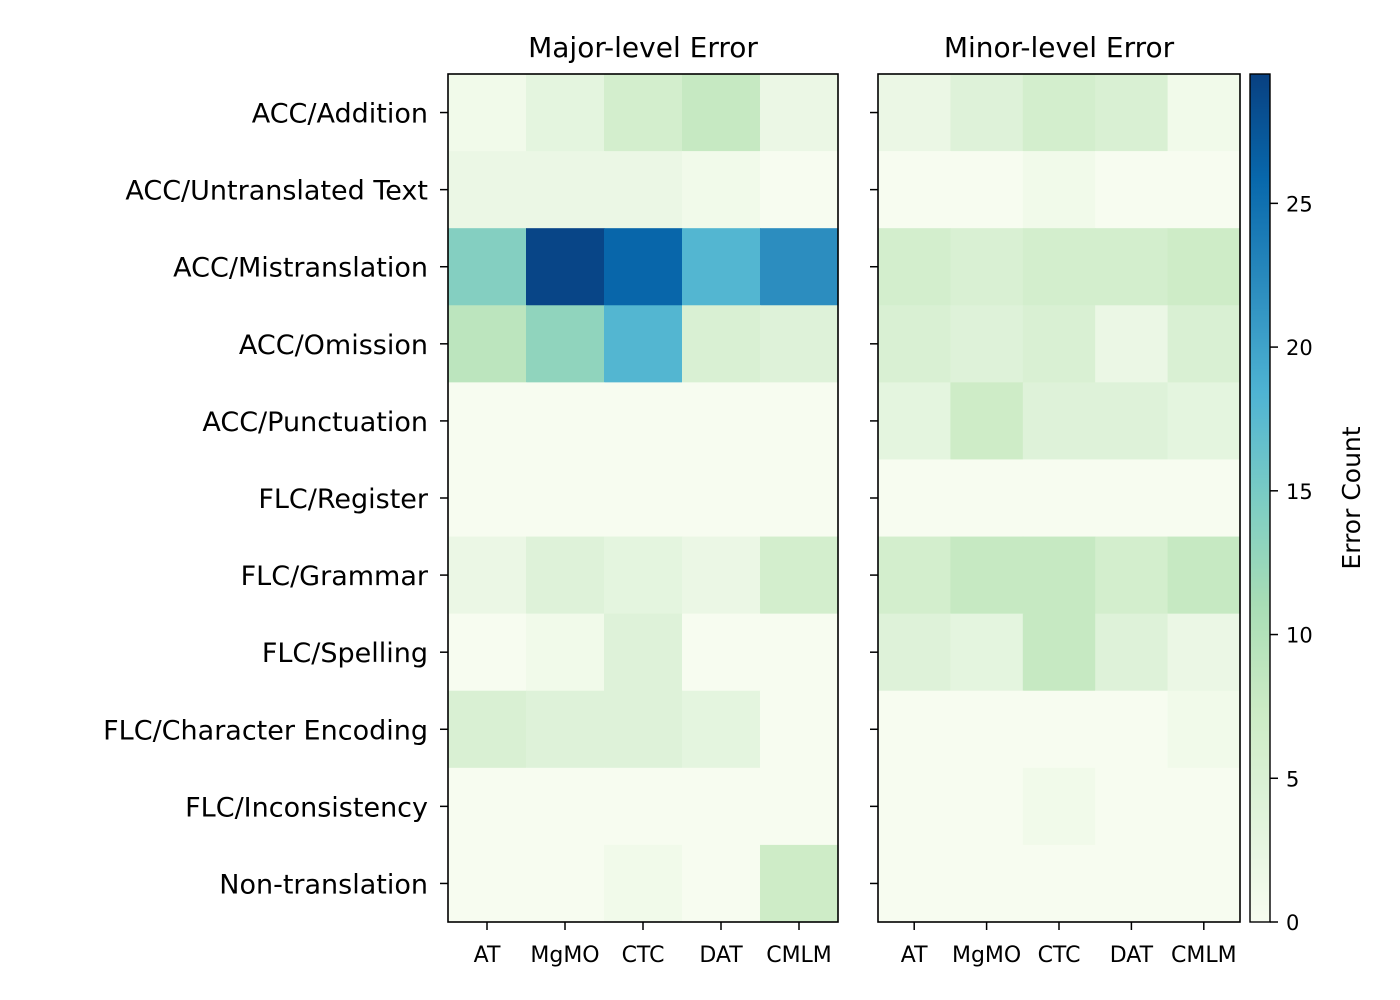 This screenshot has width=1400, height=1000. Describe the element at coordinates (986, 955) in the screenshot. I see `column-label: MgMO` at that location.